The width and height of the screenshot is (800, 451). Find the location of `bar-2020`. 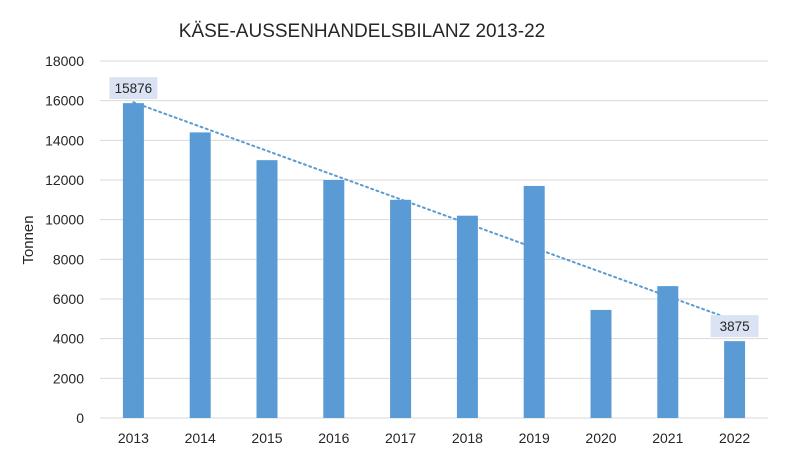

bar-2020 is located at coordinates (601, 363).